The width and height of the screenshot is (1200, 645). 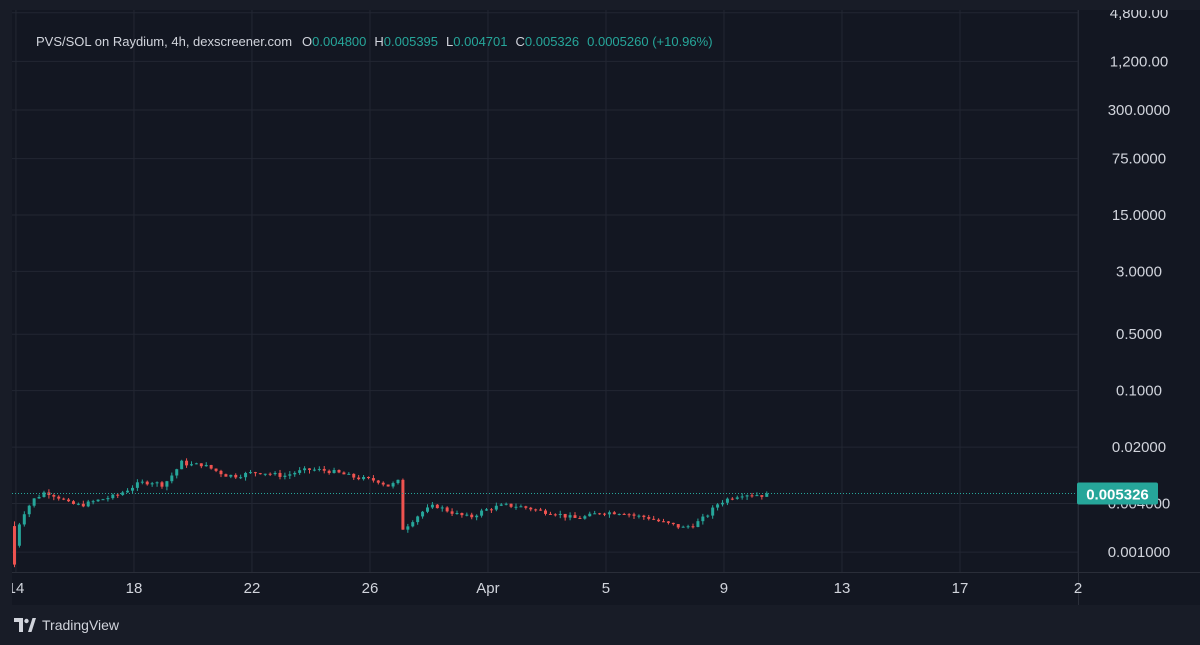 I want to click on time-axis: 14 18 22 26 Apr 5 9 13 17 2, so click(x=547, y=588).